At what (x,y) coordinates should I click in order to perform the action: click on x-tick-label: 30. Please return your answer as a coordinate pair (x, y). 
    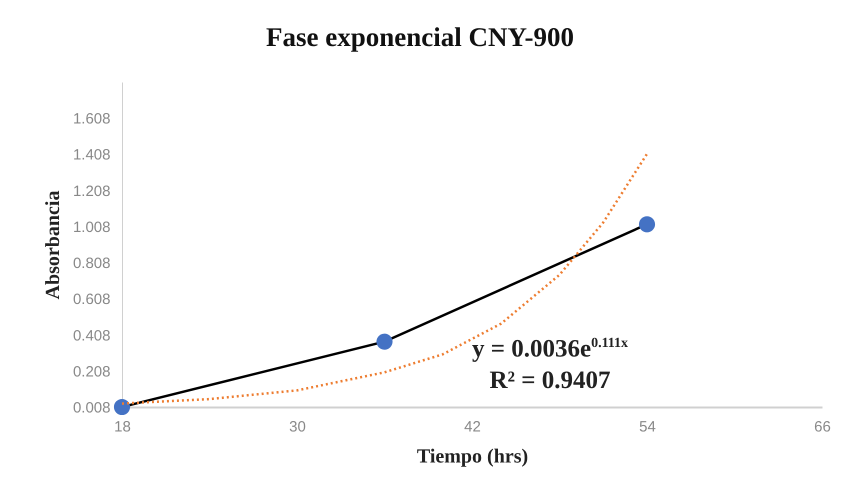
    Looking at the image, I should click on (297, 427).